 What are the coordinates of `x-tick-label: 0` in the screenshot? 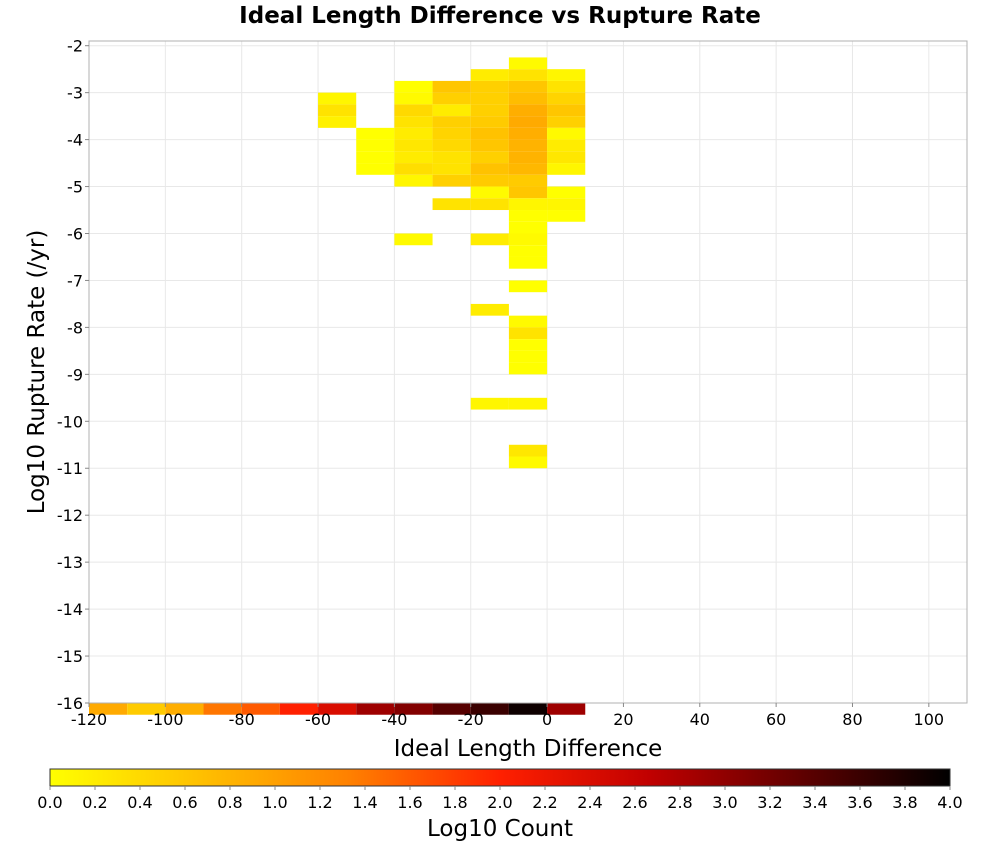 It's located at (547, 719).